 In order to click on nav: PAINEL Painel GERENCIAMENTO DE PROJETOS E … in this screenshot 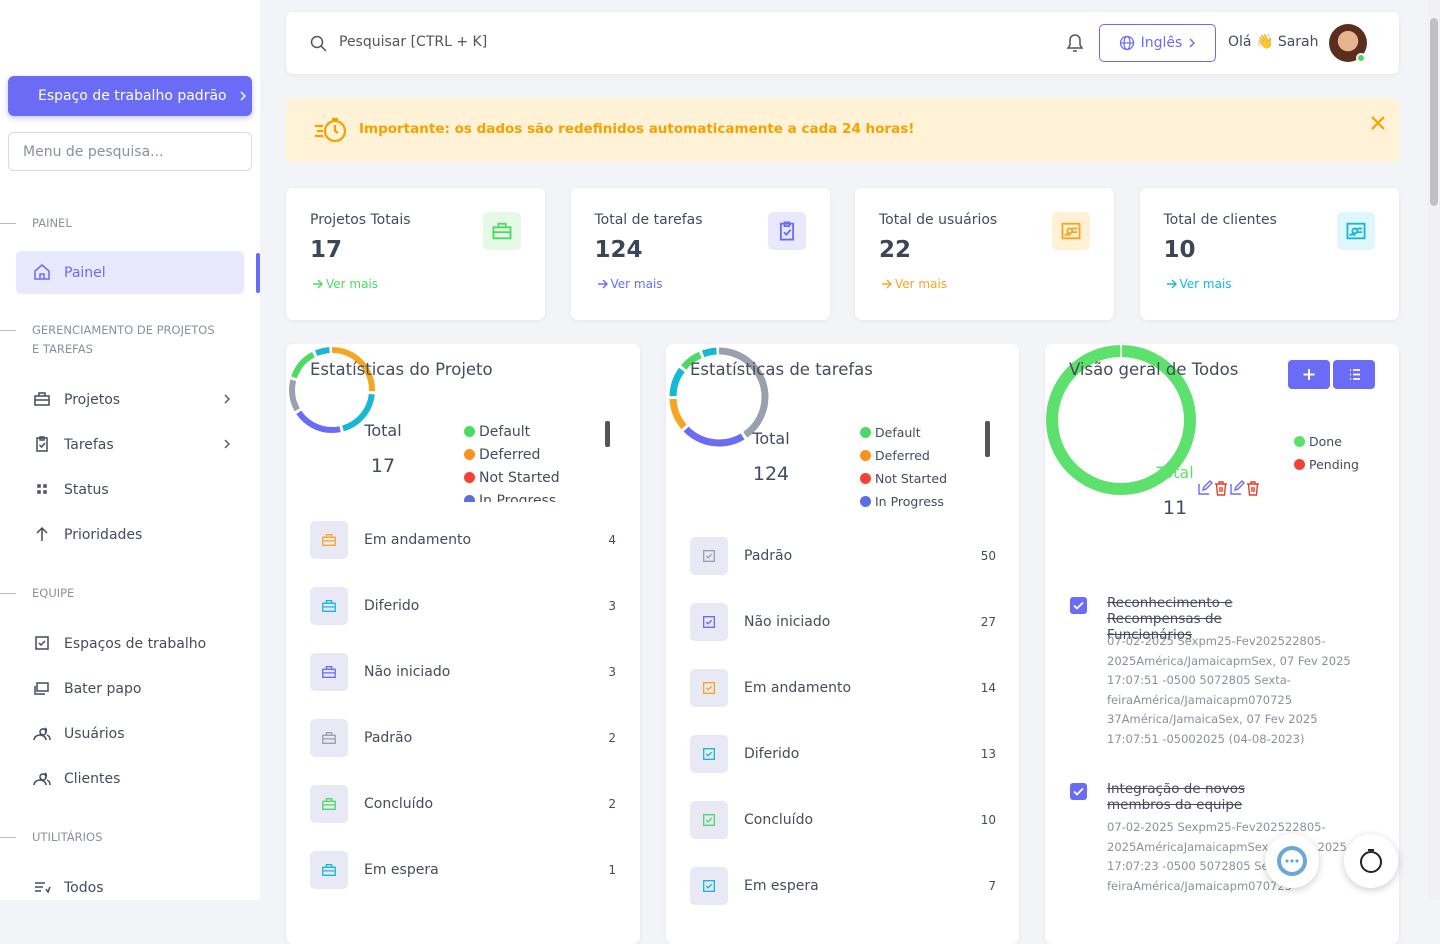, I will do `click(130, 575)`.